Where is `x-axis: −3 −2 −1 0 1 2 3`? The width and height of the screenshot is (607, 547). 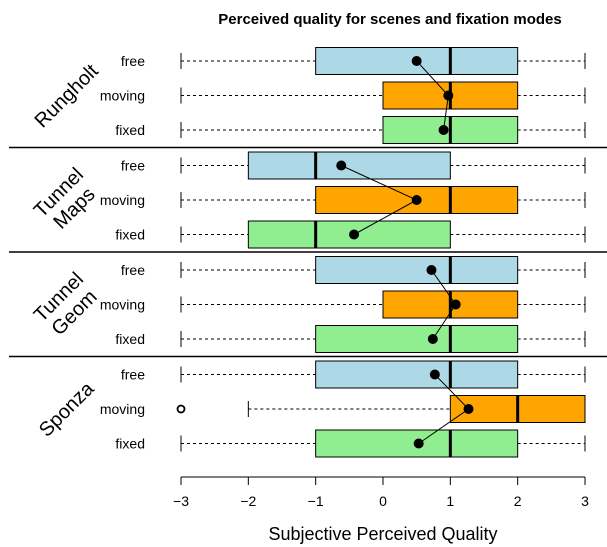
x-axis: −3 −2 −1 0 1 2 3 is located at coordinates (381, 492).